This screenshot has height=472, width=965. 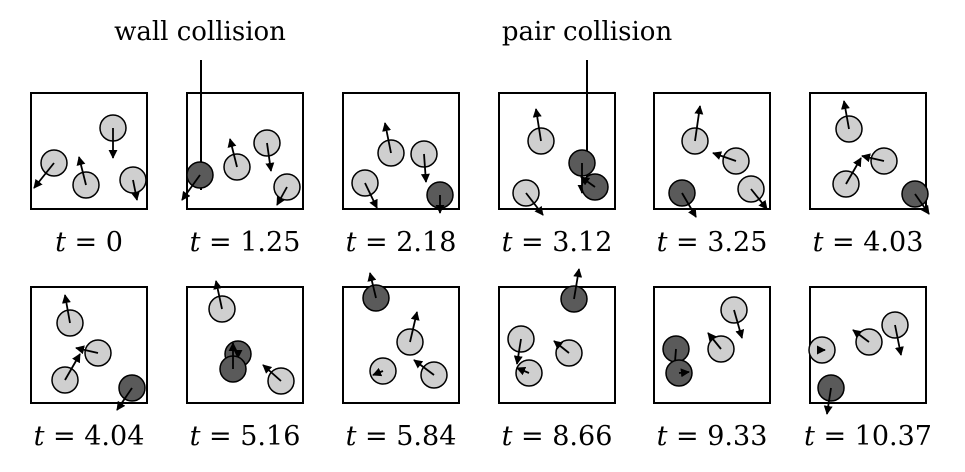 What do you see at coordinates (587, 32) in the screenshot?
I see `pair-collision-label: pair collision` at bounding box center [587, 32].